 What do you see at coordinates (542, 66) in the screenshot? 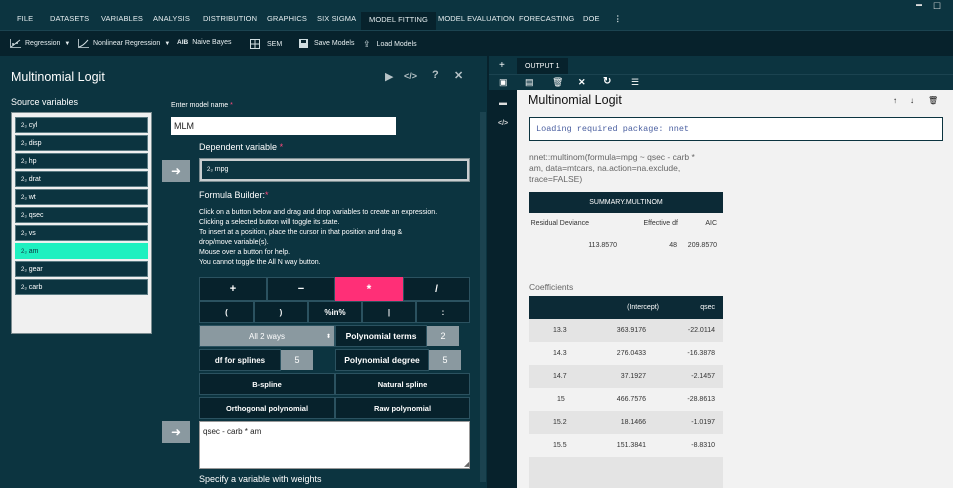
I see `tab-output-1: OUTPUT 1` at bounding box center [542, 66].